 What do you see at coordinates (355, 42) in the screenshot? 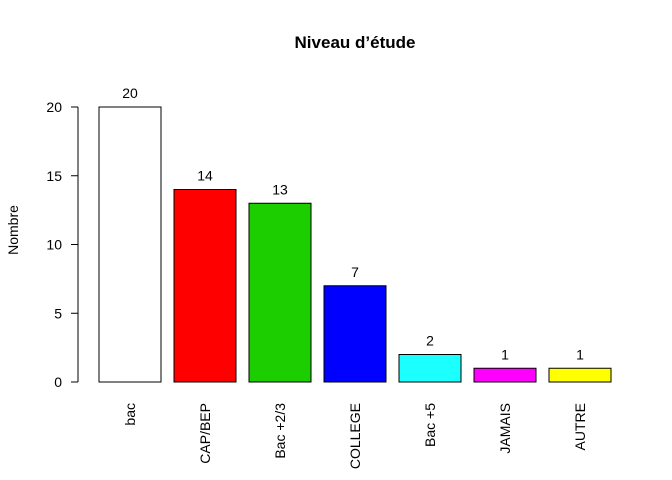
I see `chart-title: Niveau d’étude` at bounding box center [355, 42].